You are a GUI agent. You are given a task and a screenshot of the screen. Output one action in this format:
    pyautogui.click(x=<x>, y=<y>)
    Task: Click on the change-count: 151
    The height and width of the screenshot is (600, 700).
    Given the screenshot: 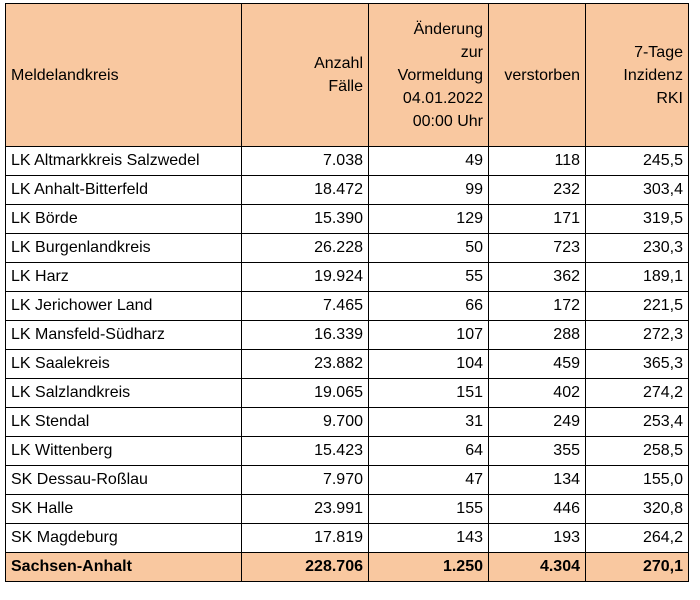 What is the action you would take?
    pyautogui.click(x=428, y=393)
    